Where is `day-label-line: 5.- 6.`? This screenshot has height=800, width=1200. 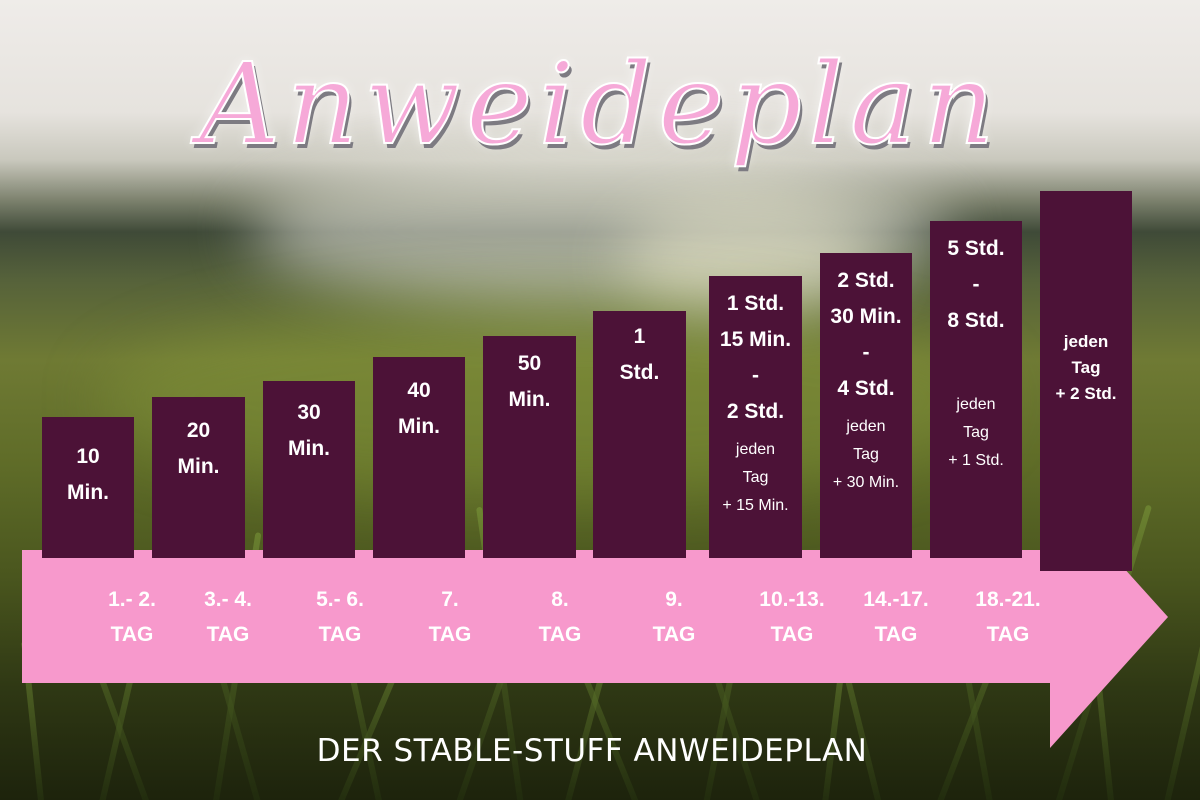
day-label-line: 5.- 6. is located at coordinates (340, 599).